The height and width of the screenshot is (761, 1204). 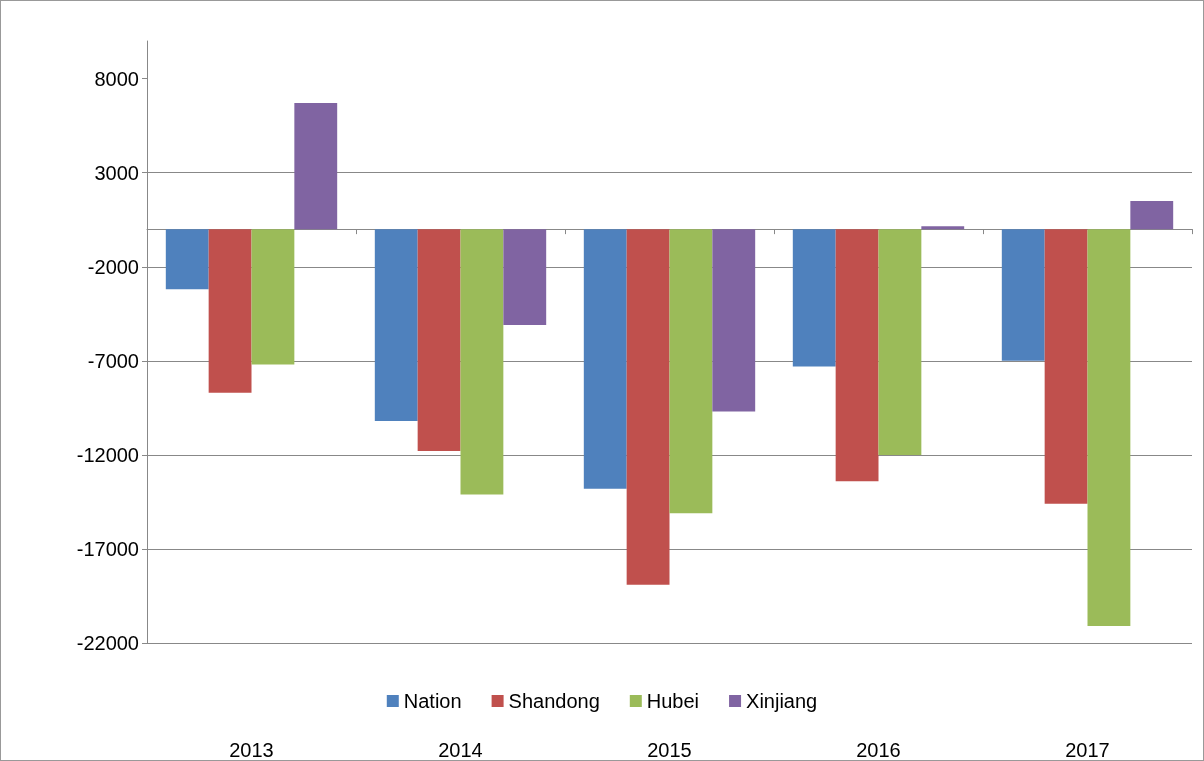 I want to click on legend-label: Hubei, so click(x=673, y=701).